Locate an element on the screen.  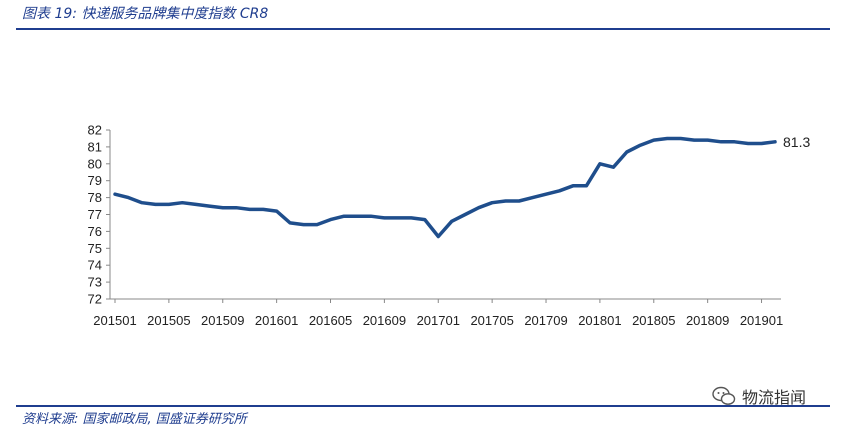
bottom-divider is located at coordinates (423, 406).